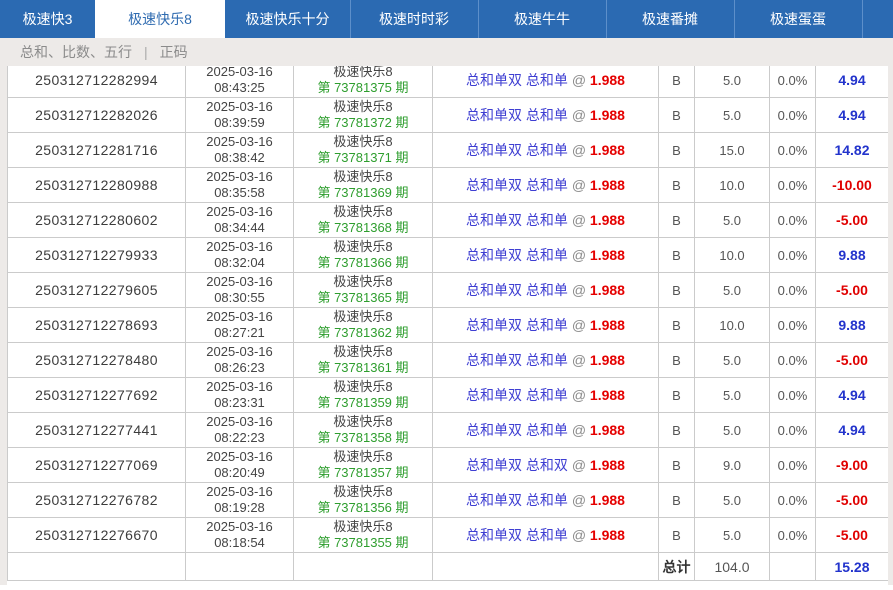 This screenshot has width=893, height=590. What do you see at coordinates (239, 566) in the screenshot?
I see `total-empty-time-cell` at bounding box center [239, 566].